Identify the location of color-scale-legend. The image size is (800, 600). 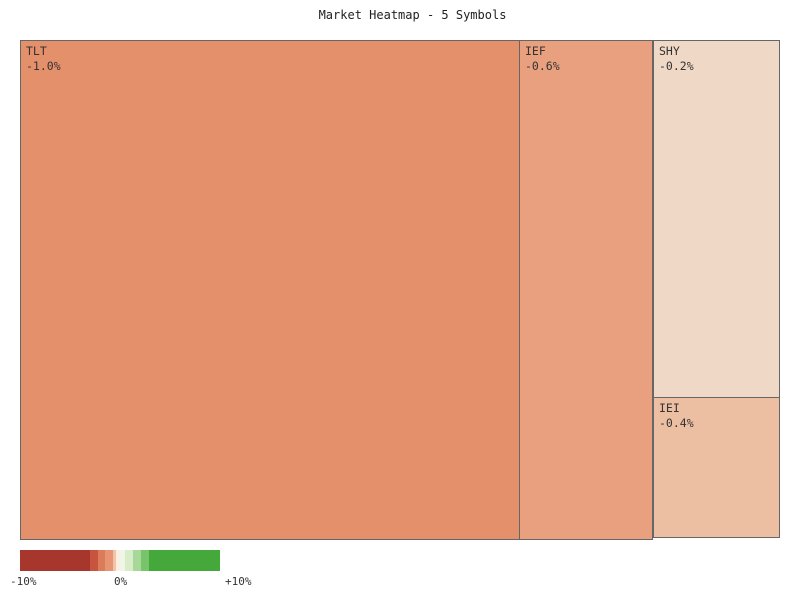
(120, 560).